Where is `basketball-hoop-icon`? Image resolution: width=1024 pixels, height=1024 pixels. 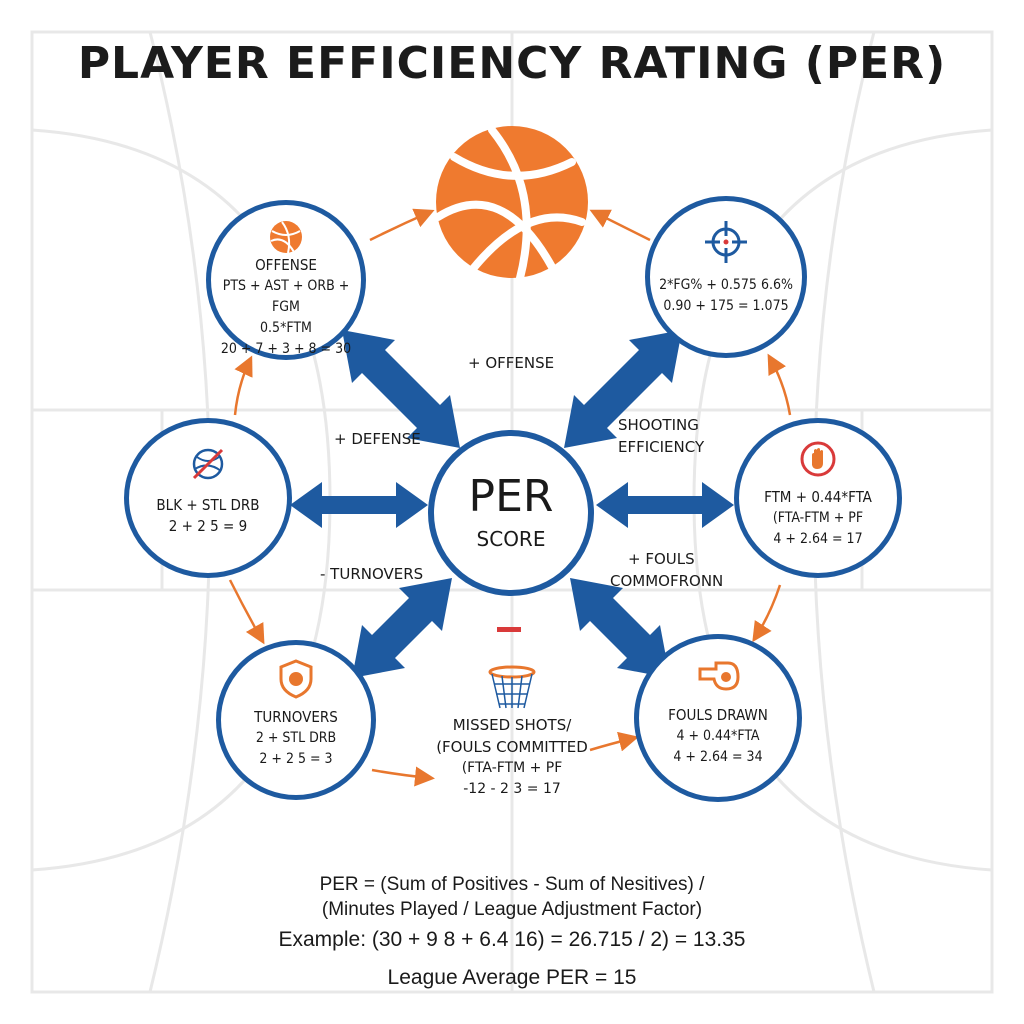 basketball-hoop-icon is located at coordinates (512, 687).